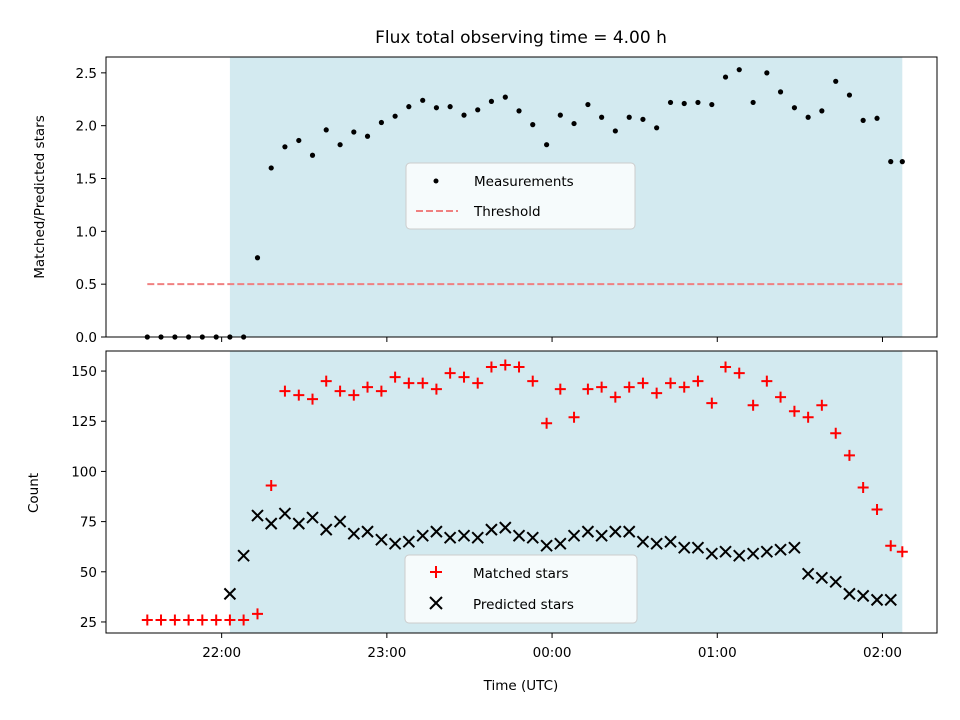 Image resolution: width=960 pixels, height=720 pixels. I want to click on y-tick-label: 0.0, so click(86, 338).